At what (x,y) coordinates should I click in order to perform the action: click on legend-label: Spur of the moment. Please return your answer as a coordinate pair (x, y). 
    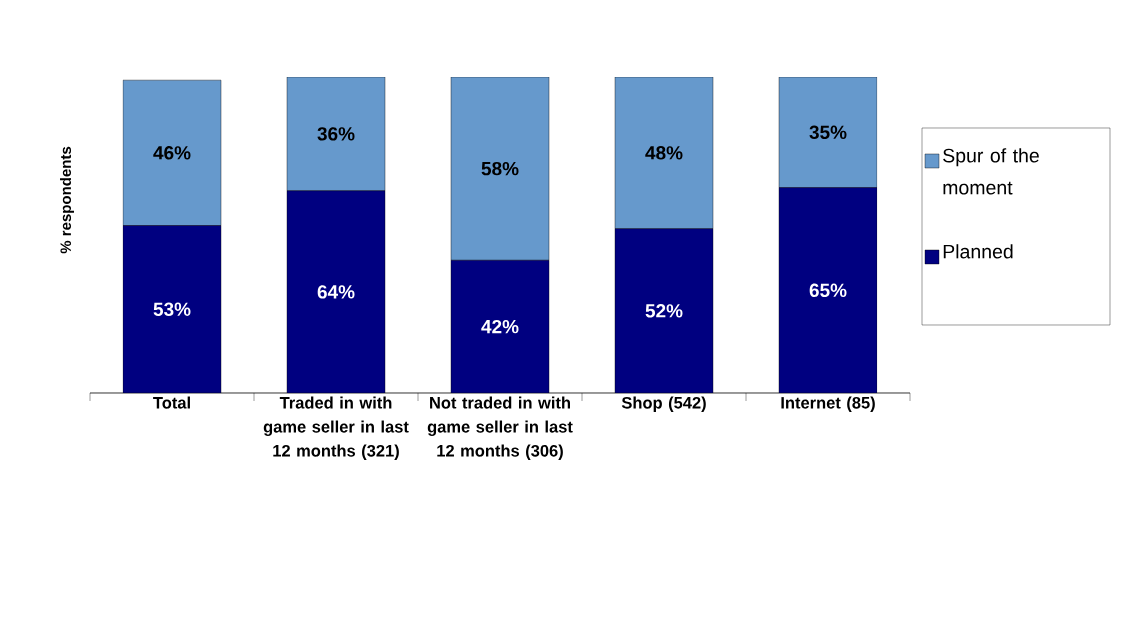
    Looking at the image, I should click on (991, 171).